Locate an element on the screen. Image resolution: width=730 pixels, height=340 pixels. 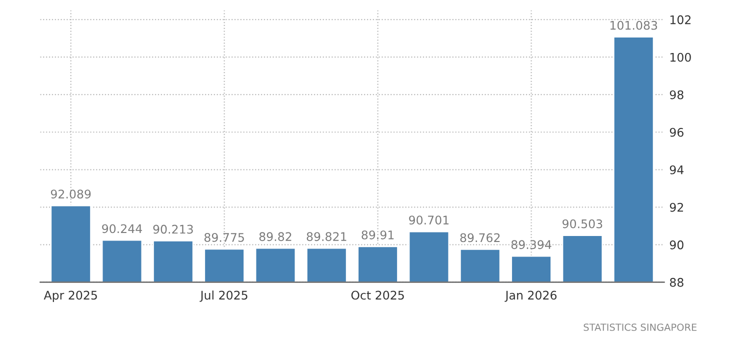
y-tick-label: 96 is located at coordinates (677, 132).